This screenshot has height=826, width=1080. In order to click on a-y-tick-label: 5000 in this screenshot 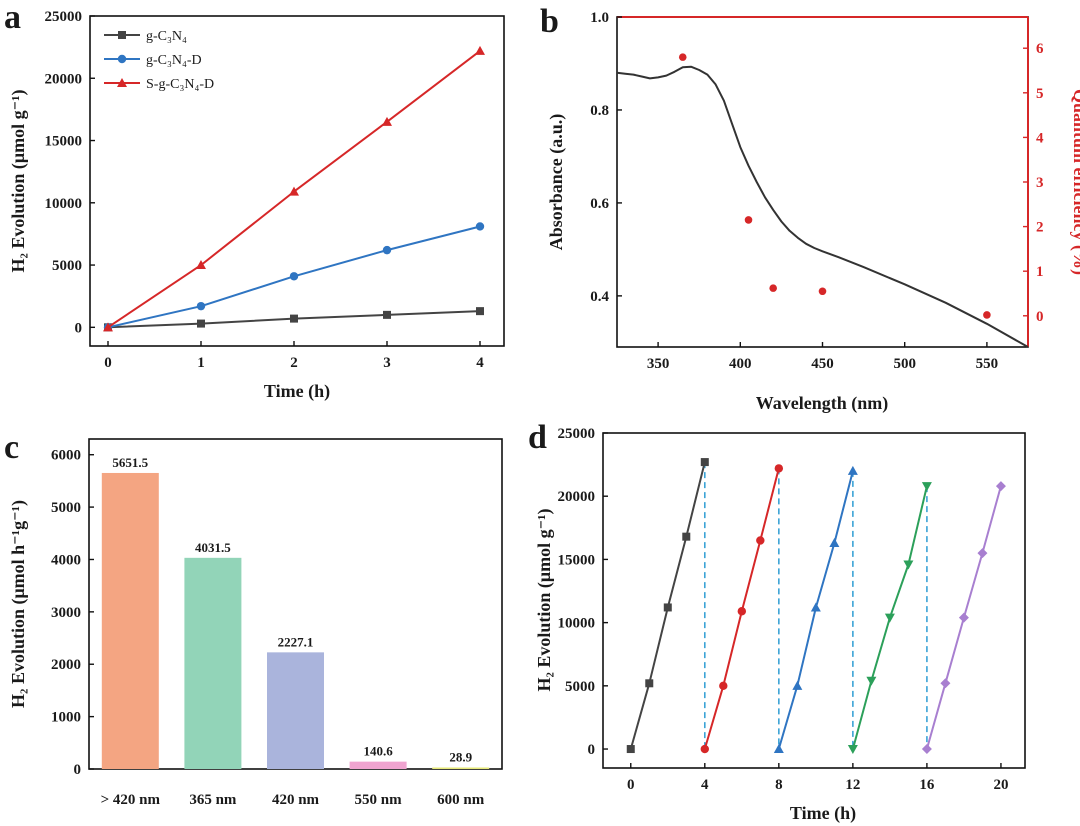, I will do `click(67, 266)`.